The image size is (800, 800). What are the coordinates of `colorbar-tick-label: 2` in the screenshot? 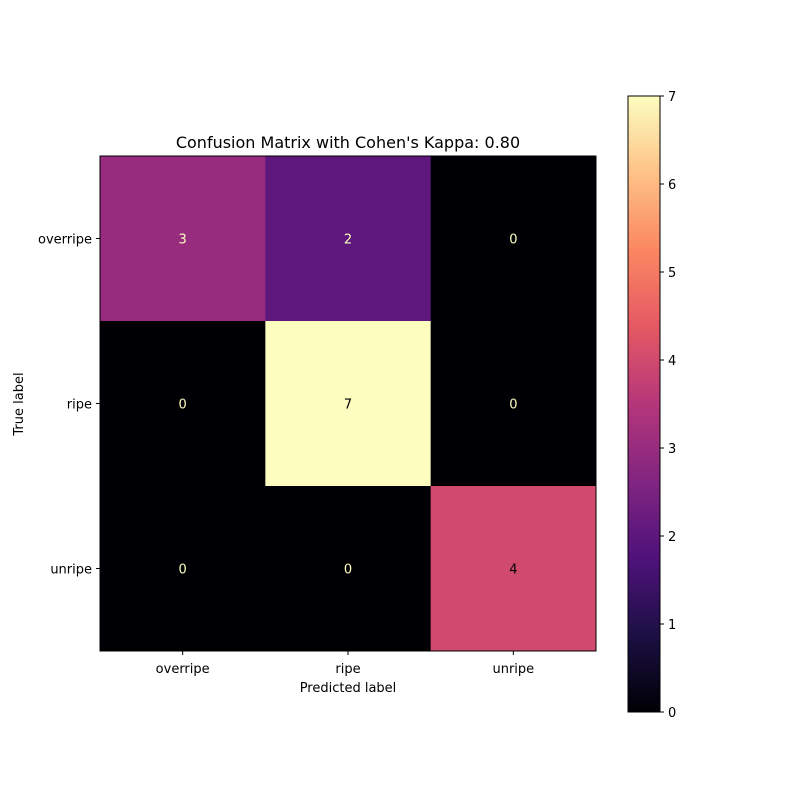 It's located at (672, 537).